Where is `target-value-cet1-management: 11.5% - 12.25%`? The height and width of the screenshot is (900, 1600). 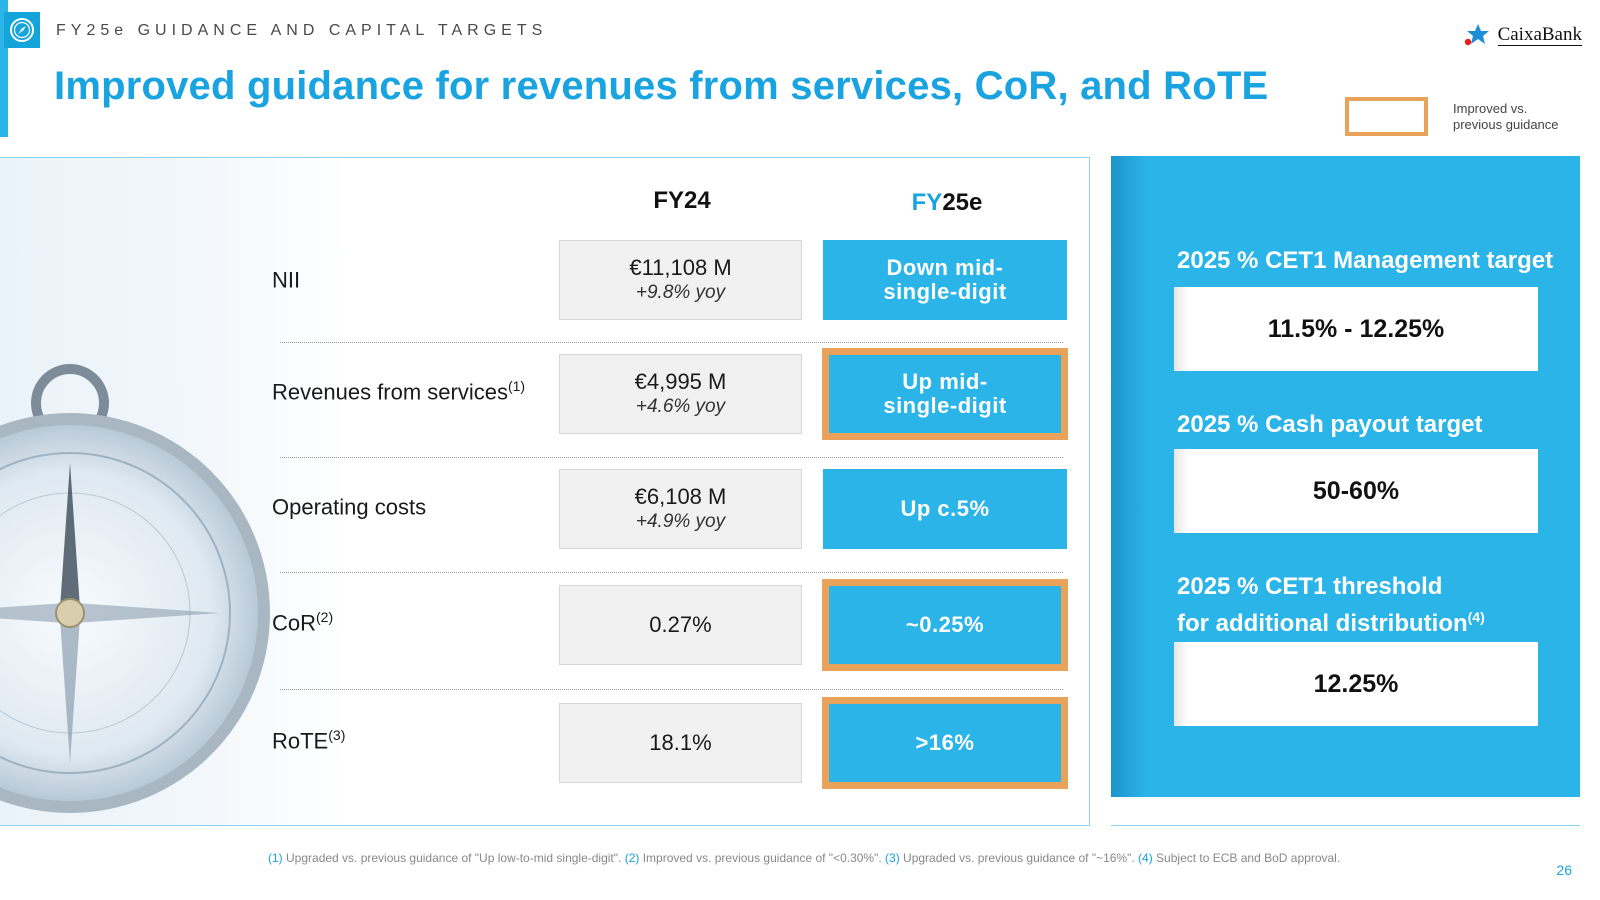
target-value-cet1-management: 11.5% - 12.25% is located at coordinates (1356, 329).